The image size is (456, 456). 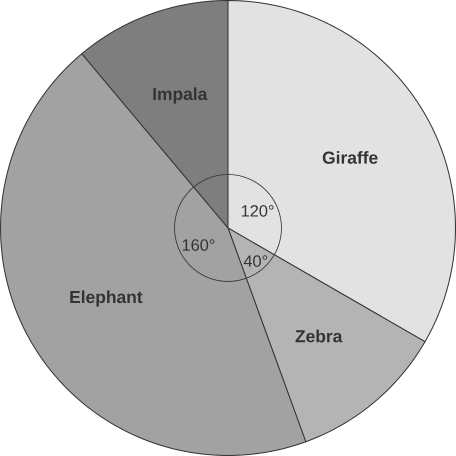 What do you see at coordinates (106, 298) in the screenshot?
I see `slice-label: Elephant` at bounding box center [106, 298].